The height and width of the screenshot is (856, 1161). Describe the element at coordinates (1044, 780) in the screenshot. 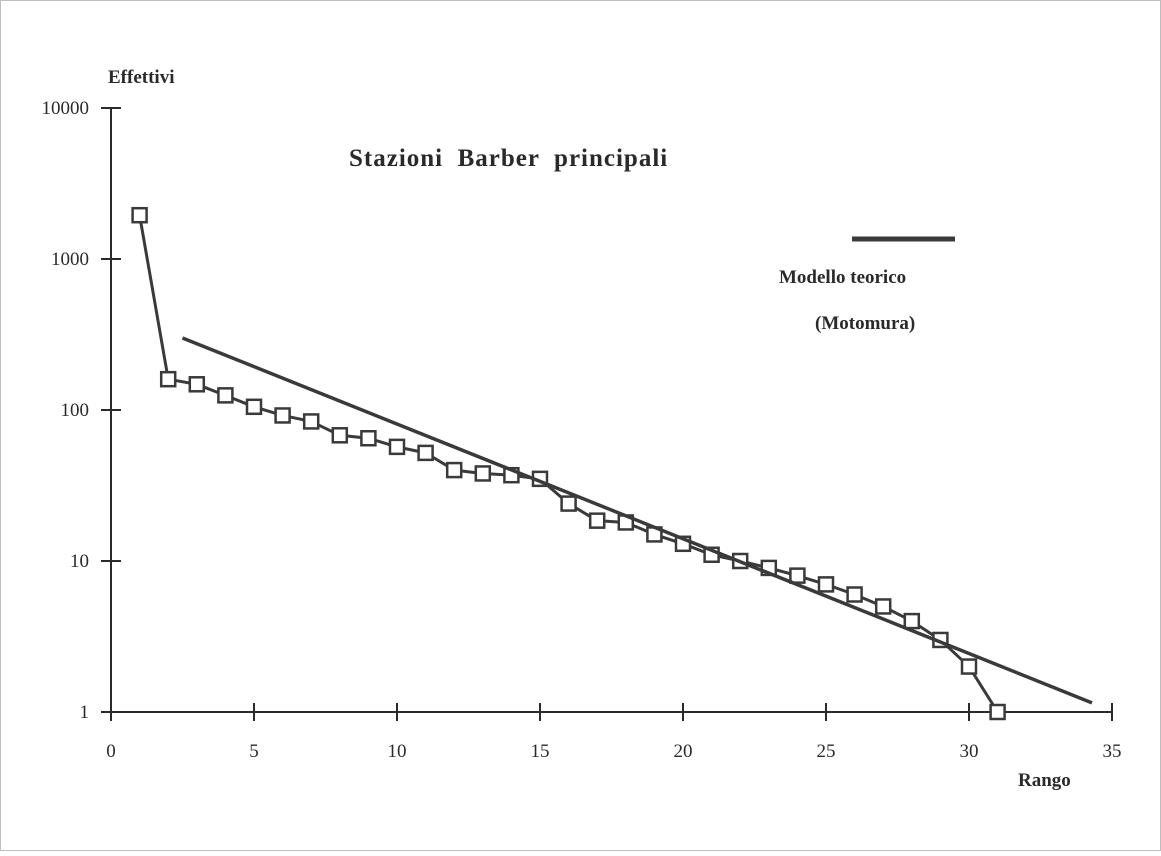

I see `x-axis-title: Rango` at that location.